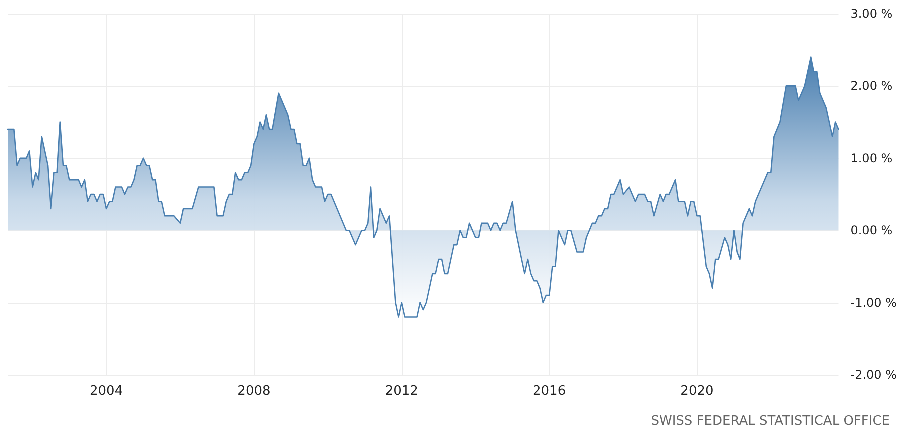  I want to click on x-tick-label: 2008, so click(254, 391).